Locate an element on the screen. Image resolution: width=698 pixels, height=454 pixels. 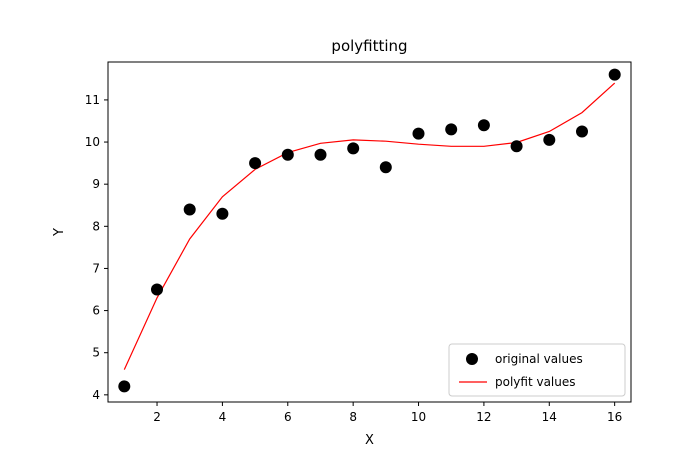
x-axis-ticks: 2 4 6 8 10 12 14 16 is located at coordinates (387, 413).